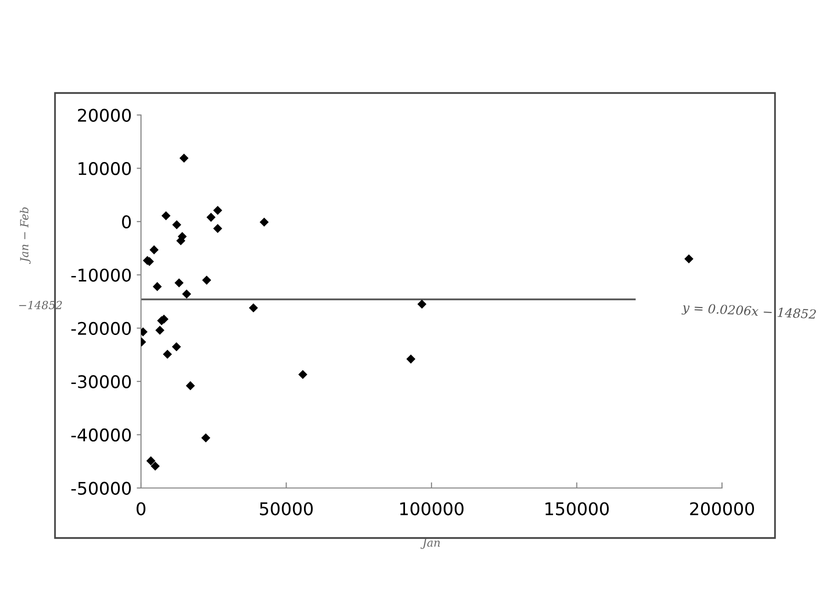  Describe the element at coordinates (101, 275) in the screenshot. I see `y-tick-label: -10000` at that location.